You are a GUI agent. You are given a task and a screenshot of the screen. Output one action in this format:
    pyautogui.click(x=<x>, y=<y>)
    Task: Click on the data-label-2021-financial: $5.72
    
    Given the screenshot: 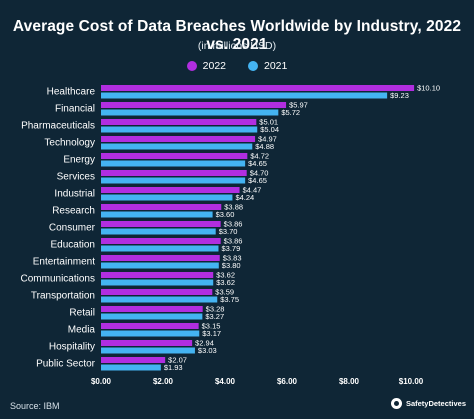 What is the action you would take?
    pyautogui.click(x=290, y=112)
    